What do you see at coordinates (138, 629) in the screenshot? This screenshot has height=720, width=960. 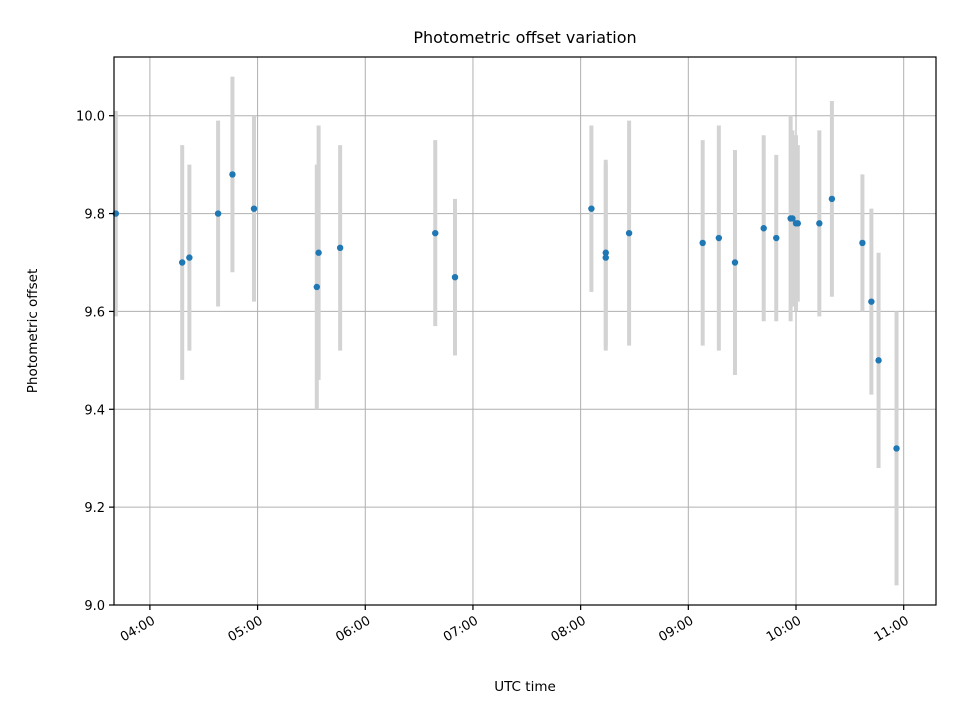 I see `x-tick-label: 04:00` at bounding box center [138, 629].